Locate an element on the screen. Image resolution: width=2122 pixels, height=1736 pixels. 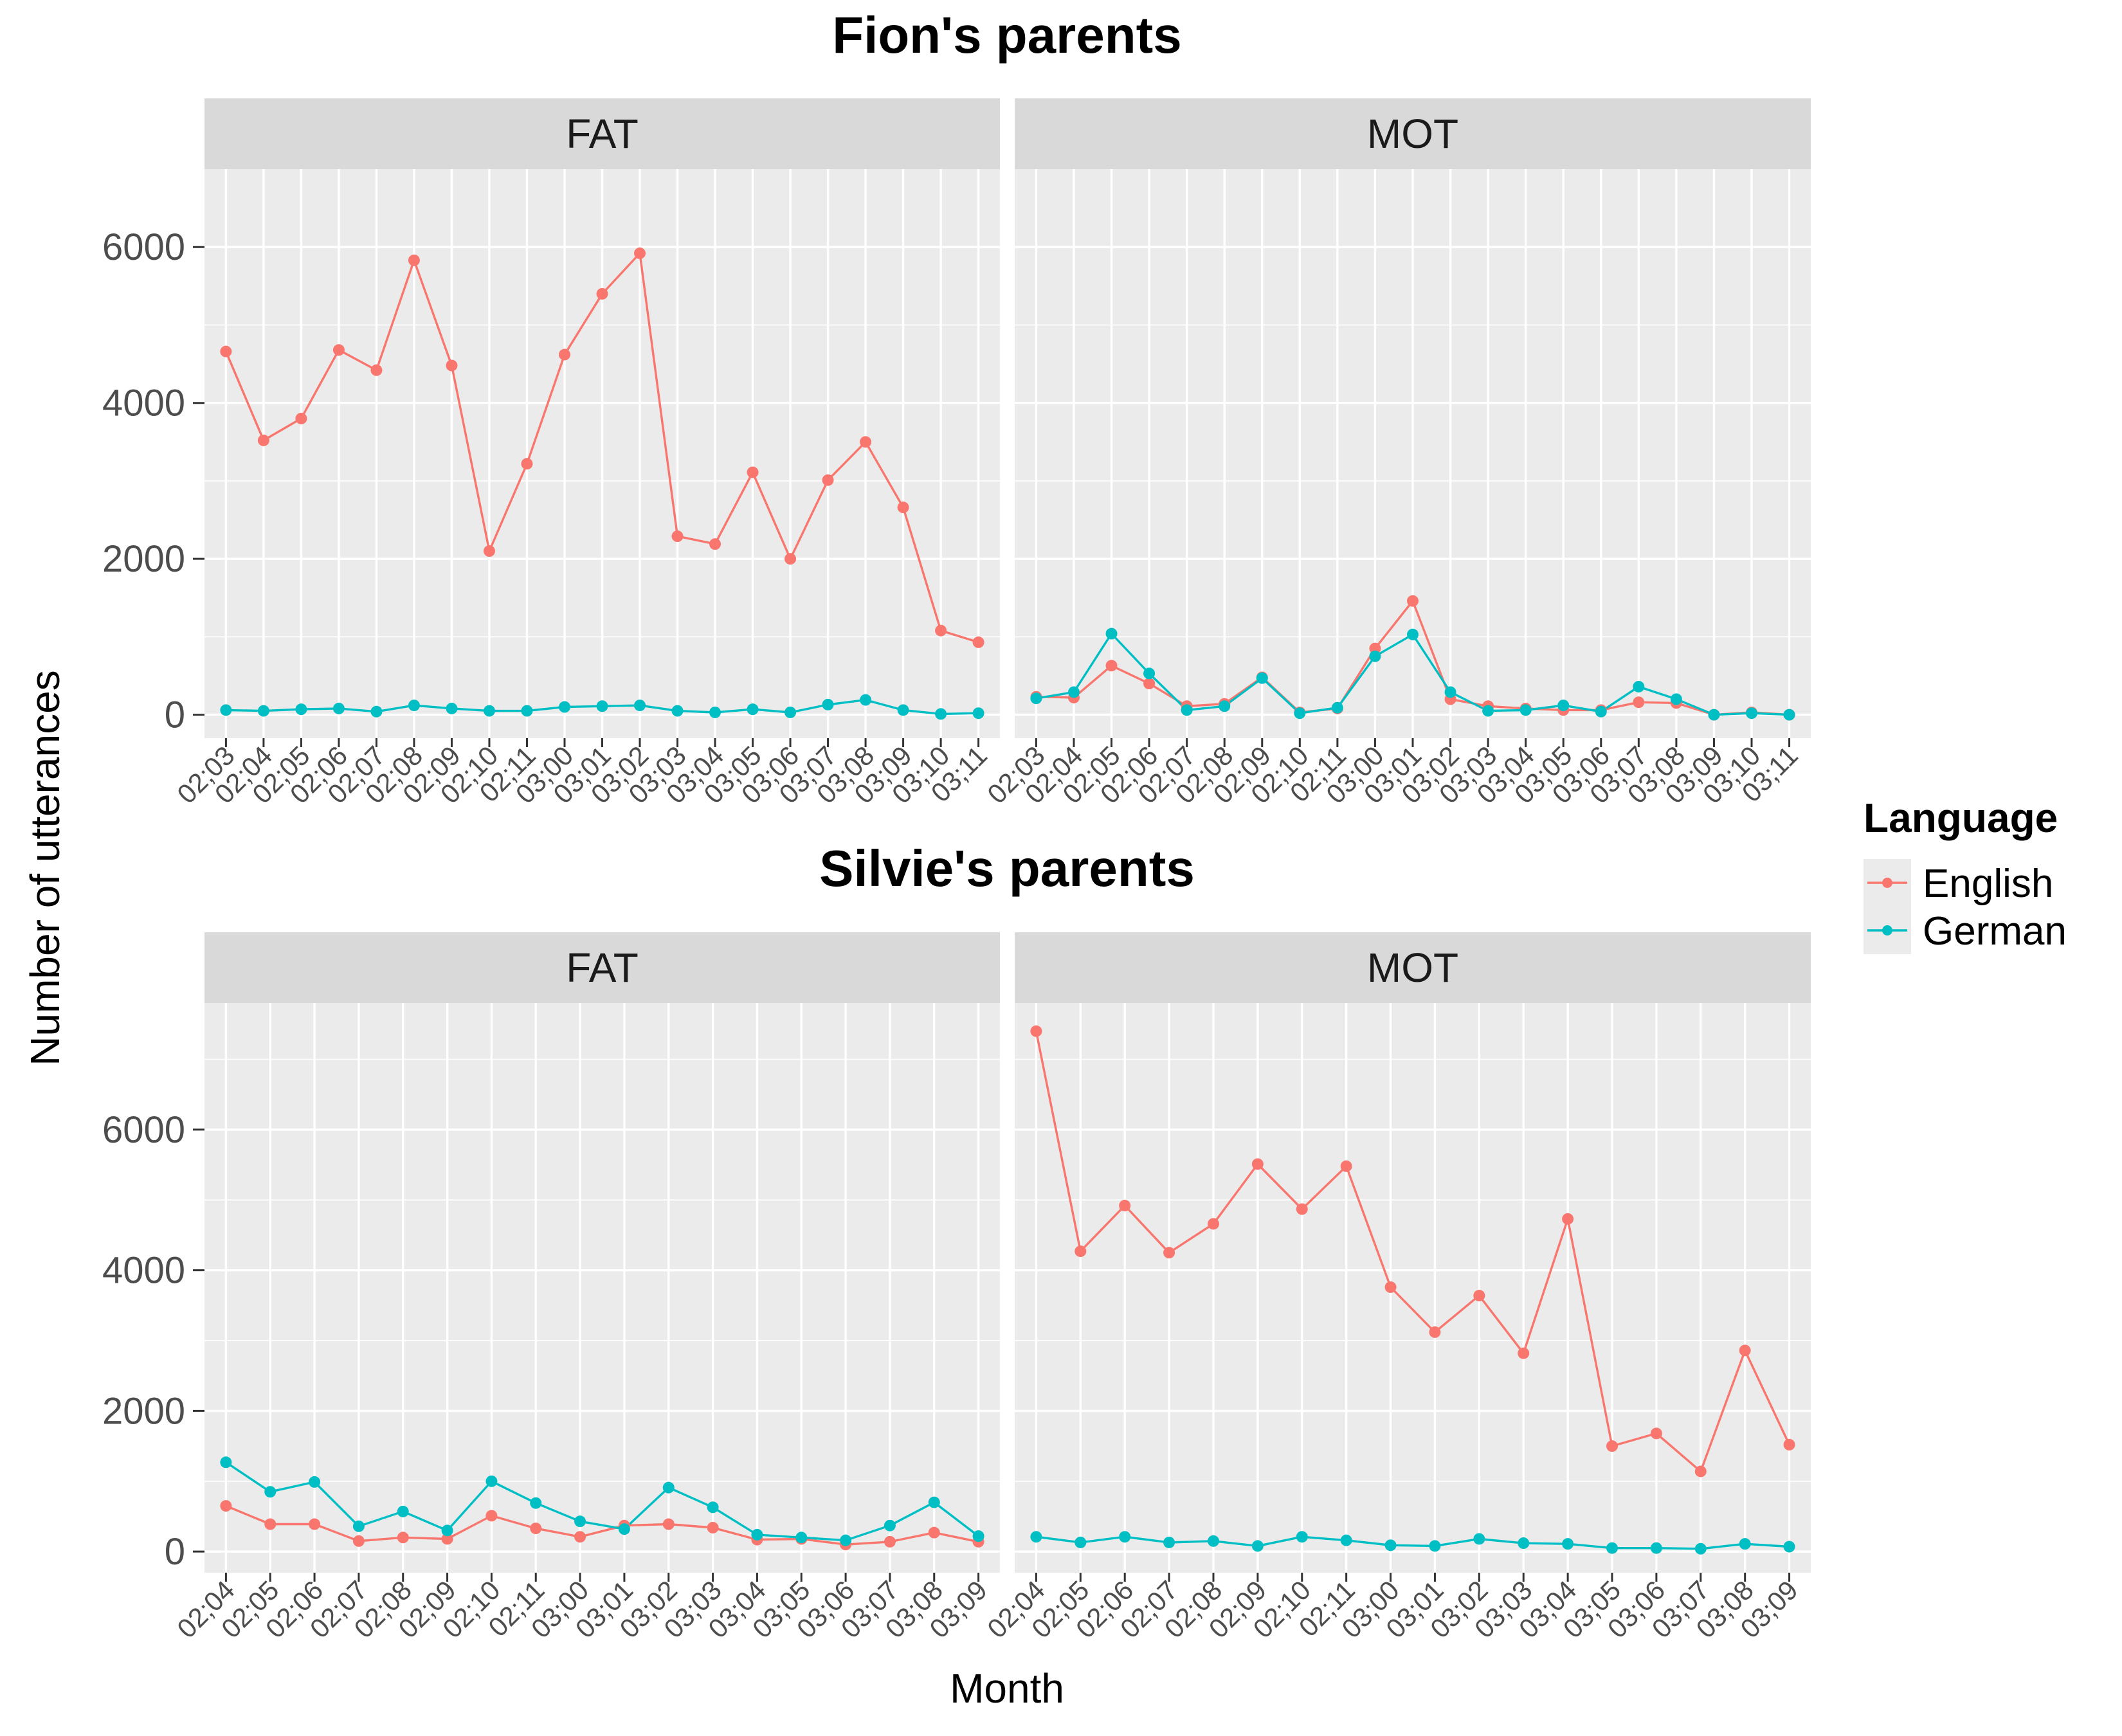
legend: Language English German is located at coordinates (1965, 874).